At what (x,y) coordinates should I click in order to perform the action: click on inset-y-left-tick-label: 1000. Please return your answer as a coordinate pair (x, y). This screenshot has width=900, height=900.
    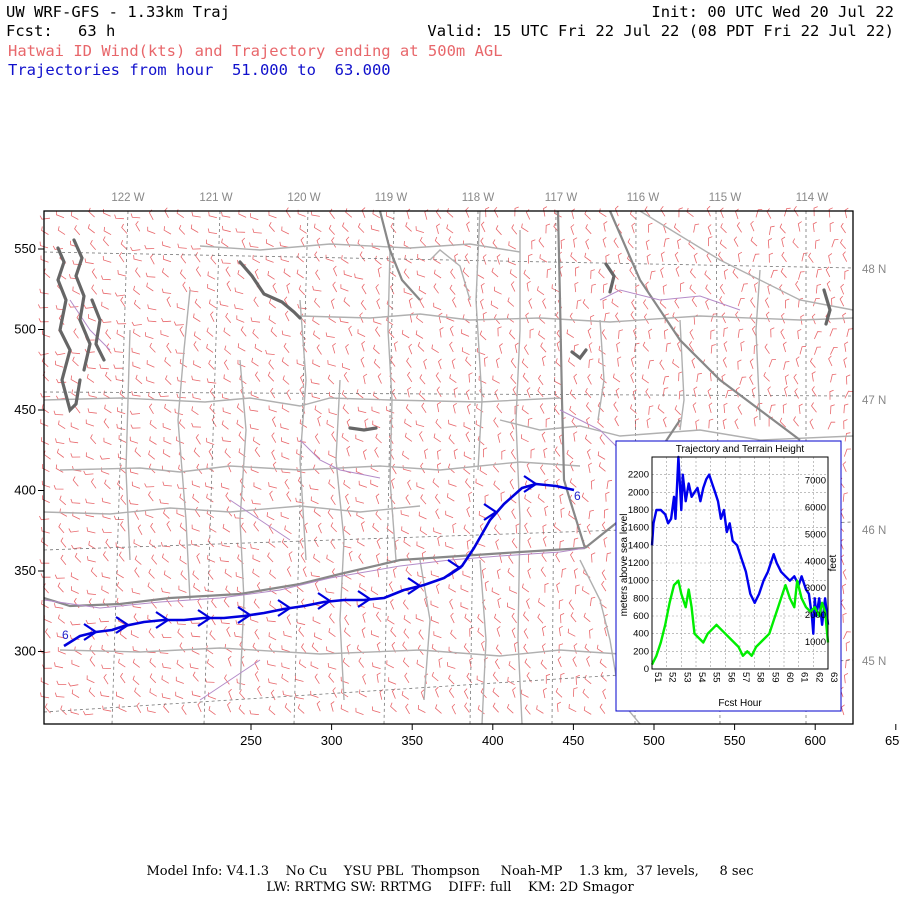
    Looking at the image, I should click on (638, 581).